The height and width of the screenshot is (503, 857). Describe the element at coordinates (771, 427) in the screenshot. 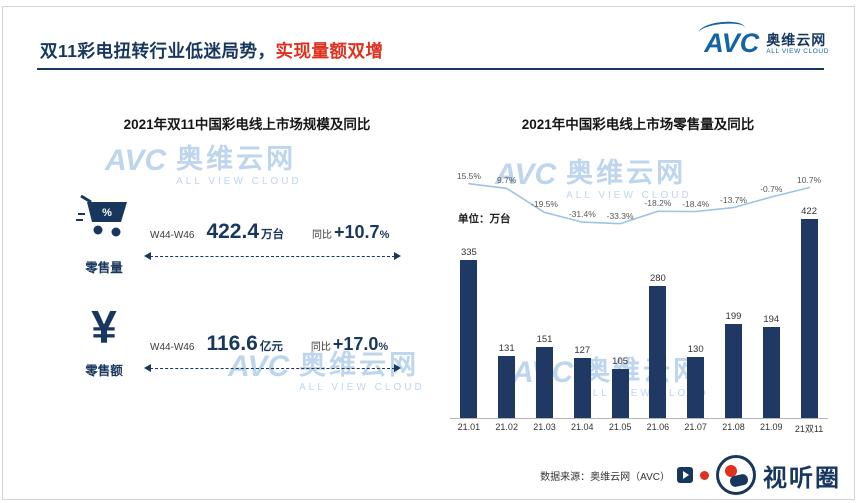

I see `x-axis-label: 21.09` at that location.